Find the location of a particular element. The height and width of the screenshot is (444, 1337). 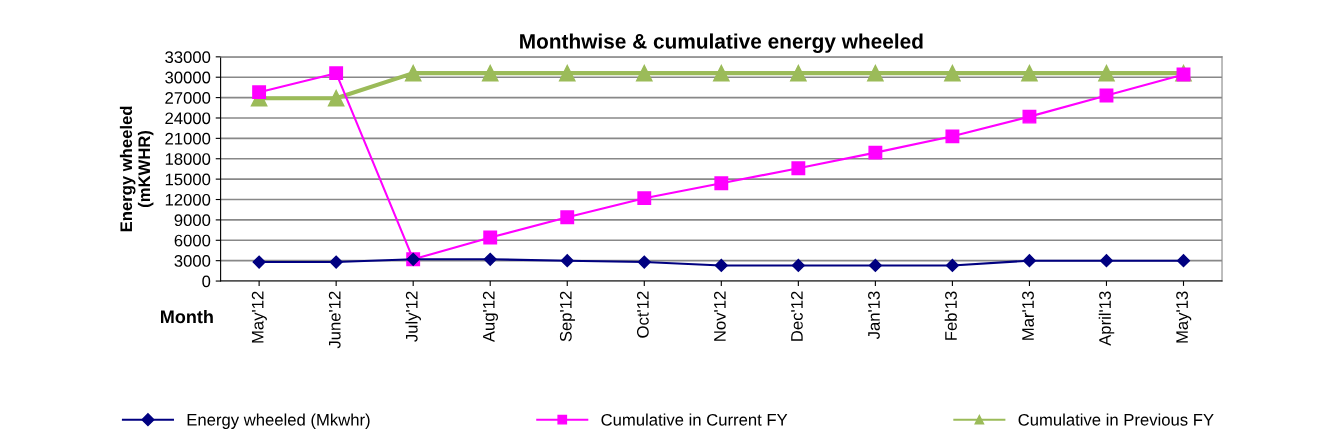

x-tick-label: April'13 is located at coordinates (1106, 318).